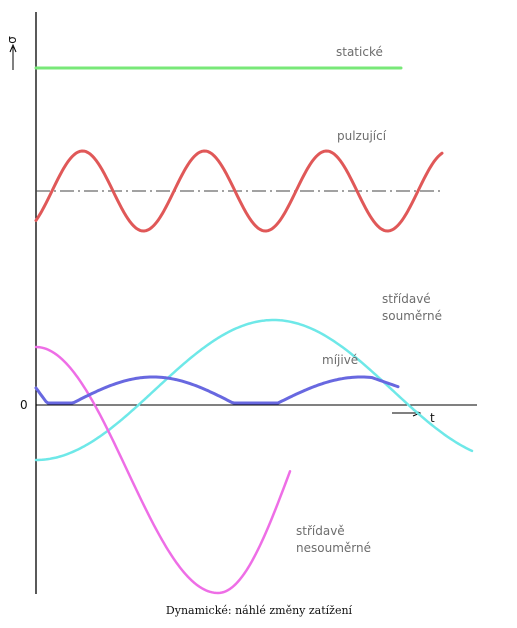 The image size is (517, 628). What do you see at coordinates (239, 191) in the screenshot?
I see `pulsating-curve` at bounding box center [239, 191].